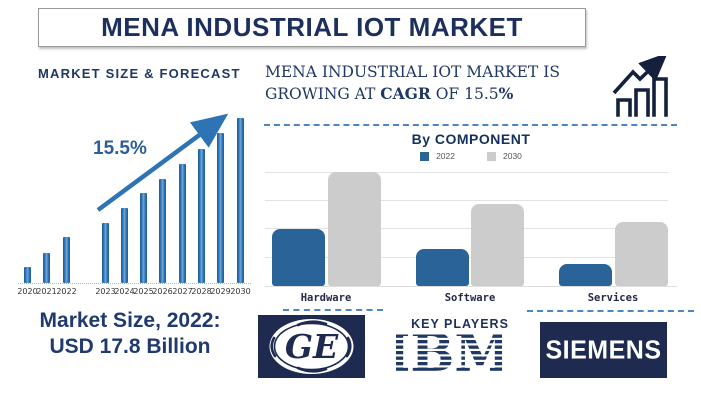  I want to click on ge-logo: GE, so click(311, 346).